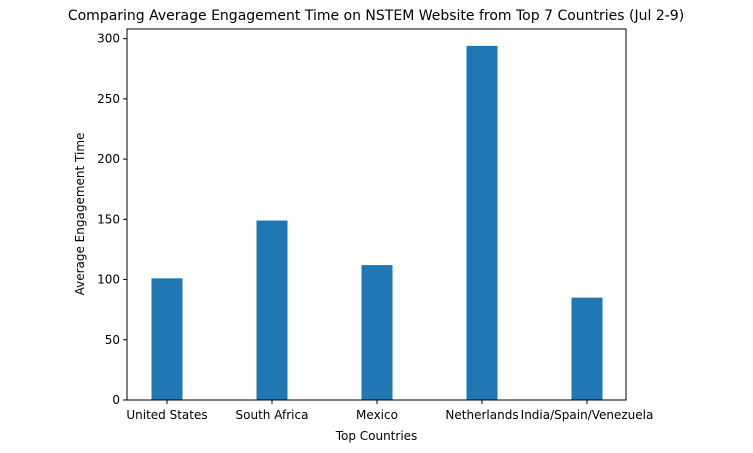  I want to click on bar-india-spain-venezuela, so click(587, 348).